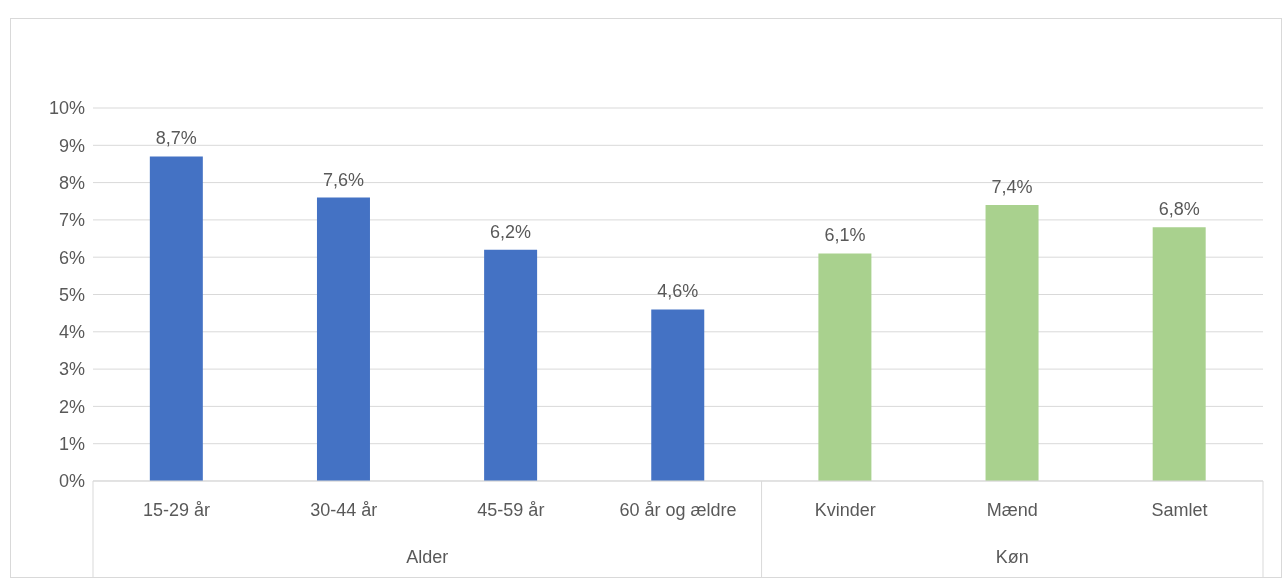  I want to click on y-tick-label: 10%, so click(66, 108).